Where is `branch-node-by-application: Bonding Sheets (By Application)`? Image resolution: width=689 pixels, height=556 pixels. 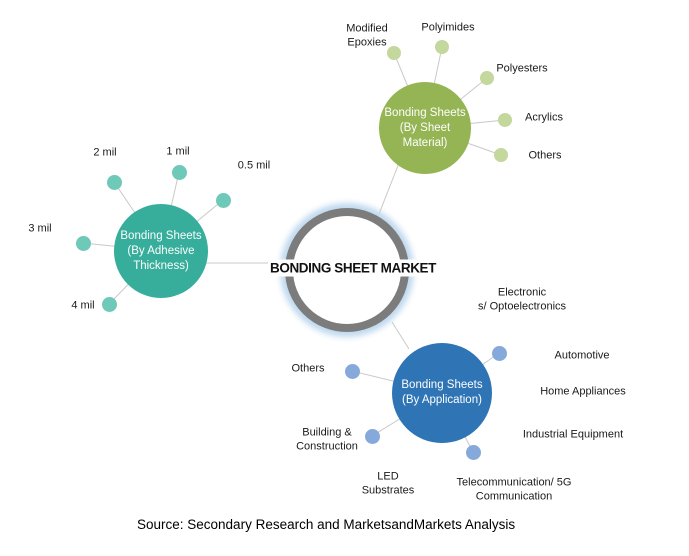 branch-node-by-application: Bonding Sheets (By Application) is located at coordinates (442, 393).